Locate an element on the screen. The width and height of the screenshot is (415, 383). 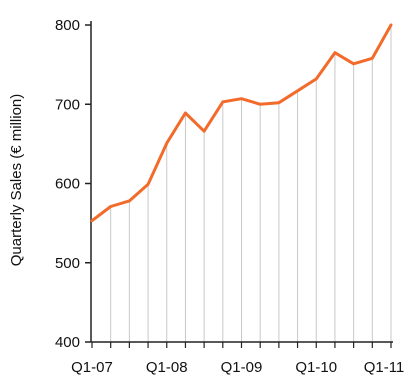
x-tick-label: Q1-11 is located at coordinates (384, 367).